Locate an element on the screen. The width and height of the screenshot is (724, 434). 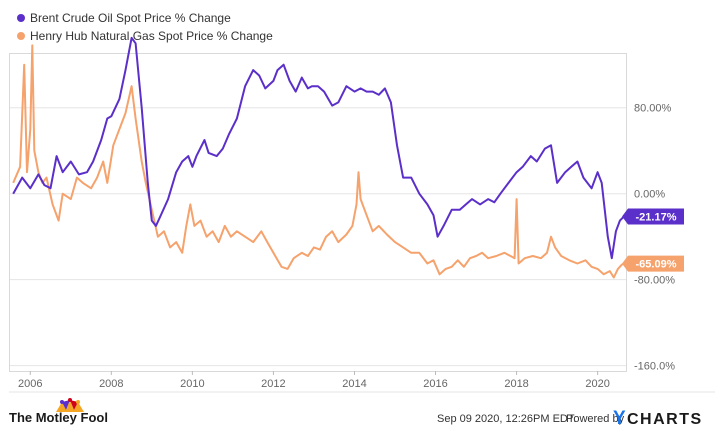
ycharts-logo-y: Y is located at coordinates (619, 418).